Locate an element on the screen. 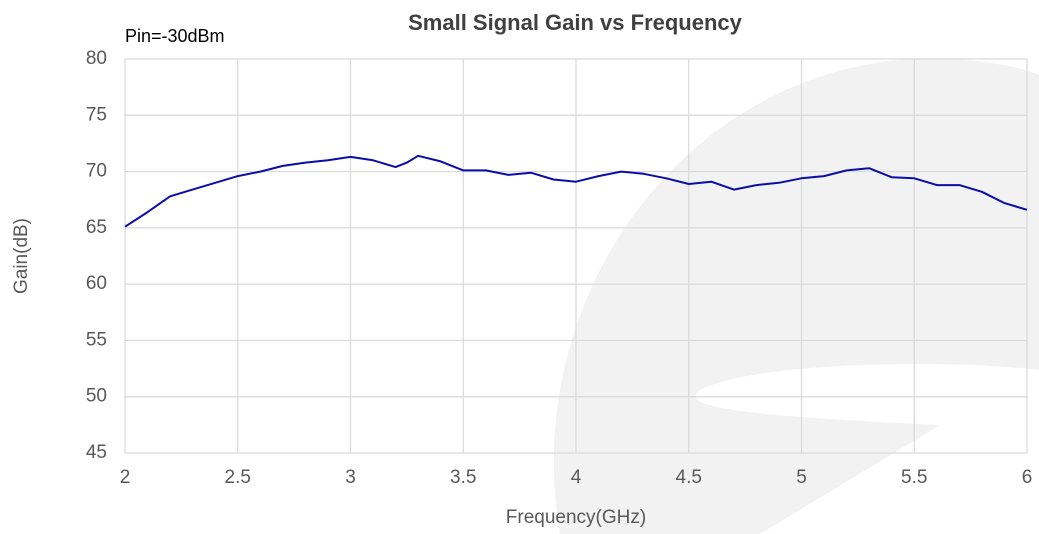  y-tick-label: 45 is located at coordinates (96, 452).